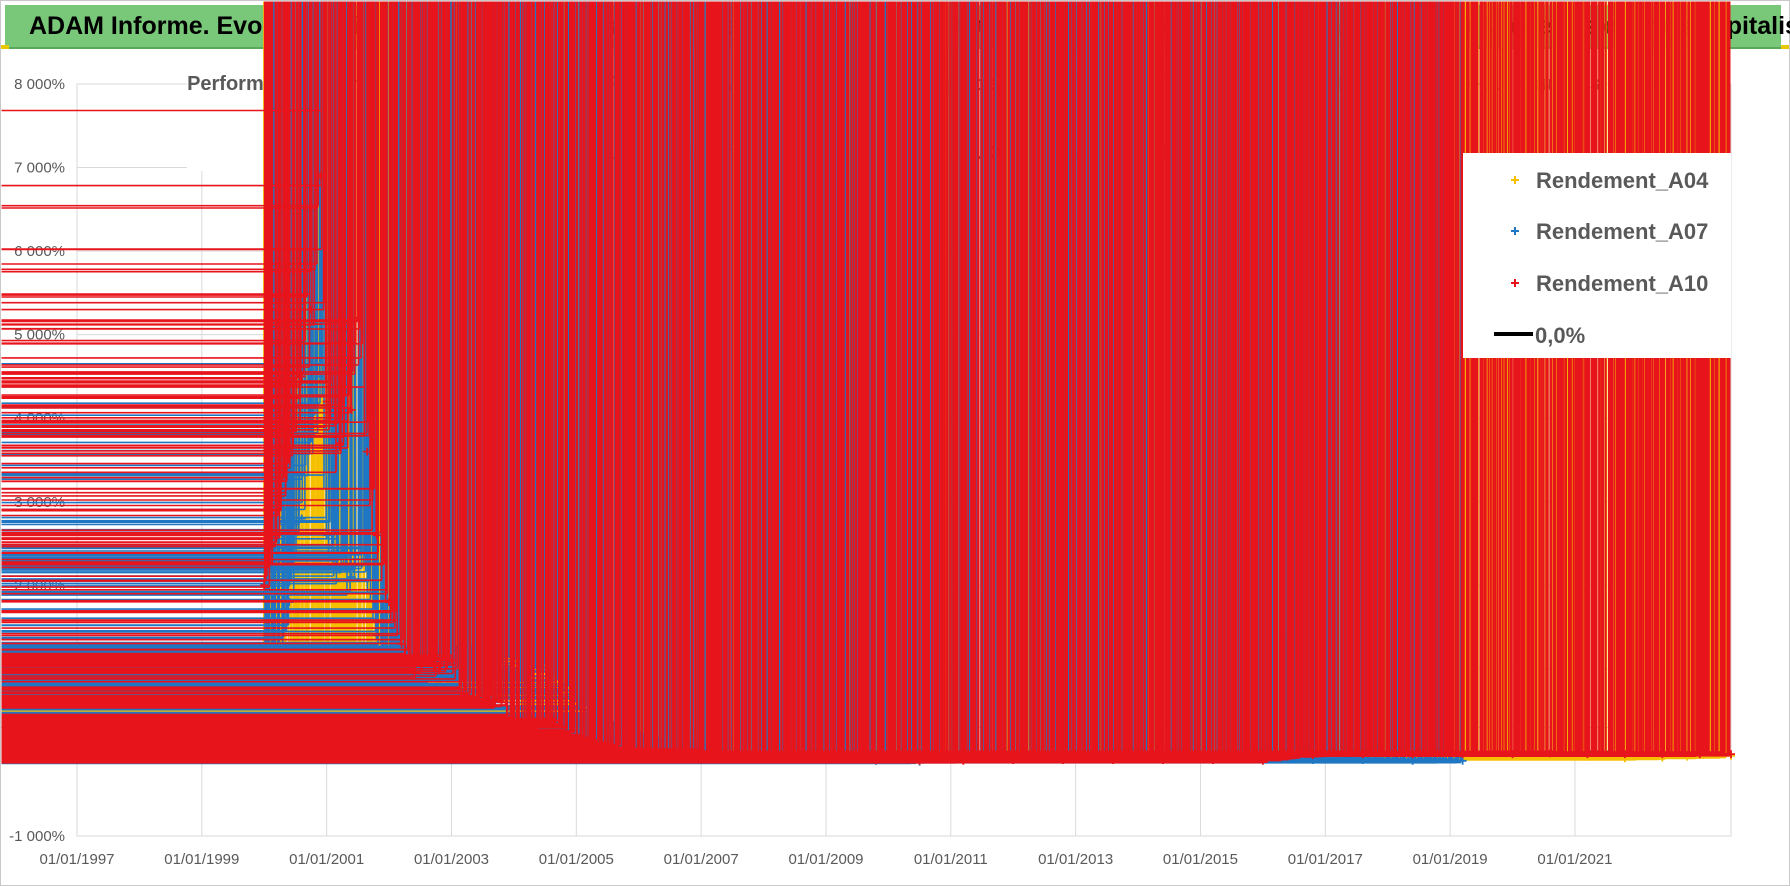 The height and width of the screenshot is (886, 1790). What do you see at coordinates (1200, 859) in the screenshot?
I see `x-tick-label: 01/01/2015` at bounding box center [1200, 859].